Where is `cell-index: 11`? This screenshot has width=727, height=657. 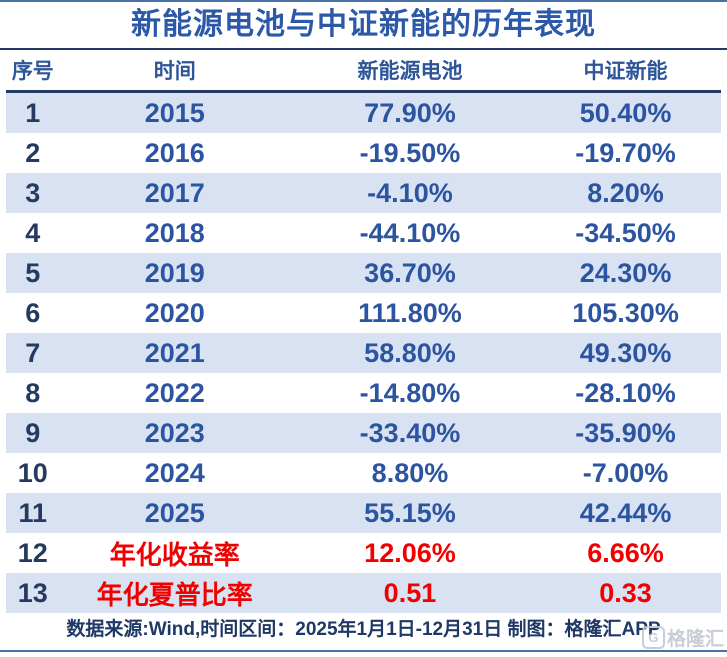 cell-index: 11 is located at coordinates (33, 512).